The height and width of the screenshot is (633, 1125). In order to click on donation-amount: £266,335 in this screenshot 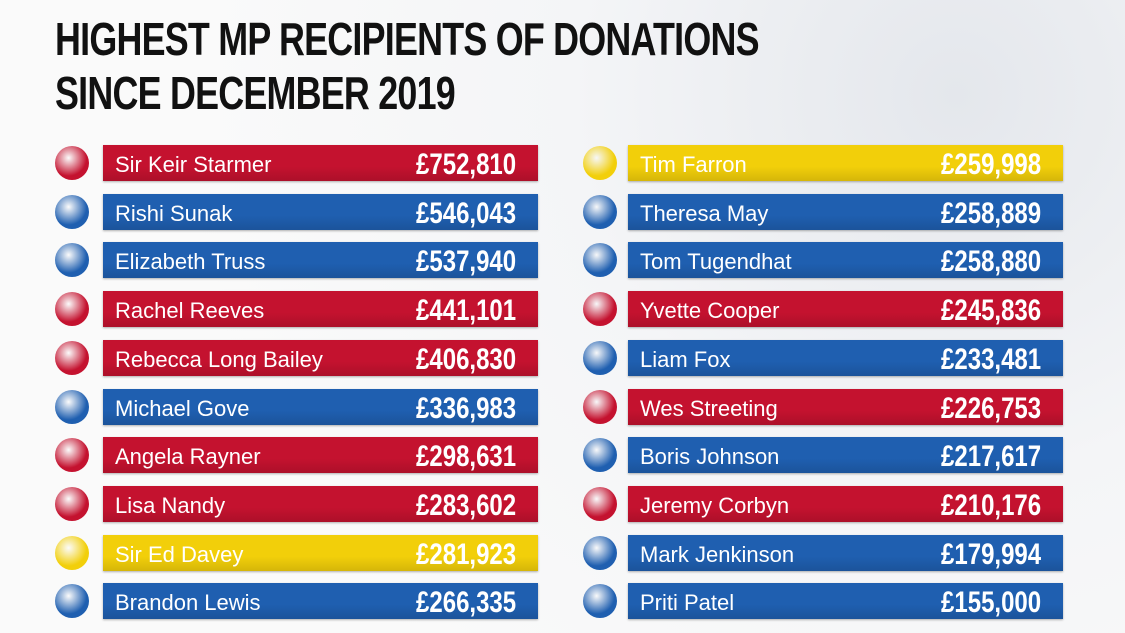, I will do `click(465, 603)`.